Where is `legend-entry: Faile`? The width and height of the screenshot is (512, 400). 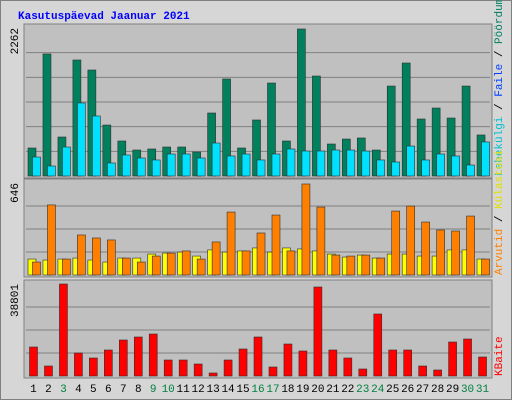
legend-entry: Faile is located at coordinates (500, 80).